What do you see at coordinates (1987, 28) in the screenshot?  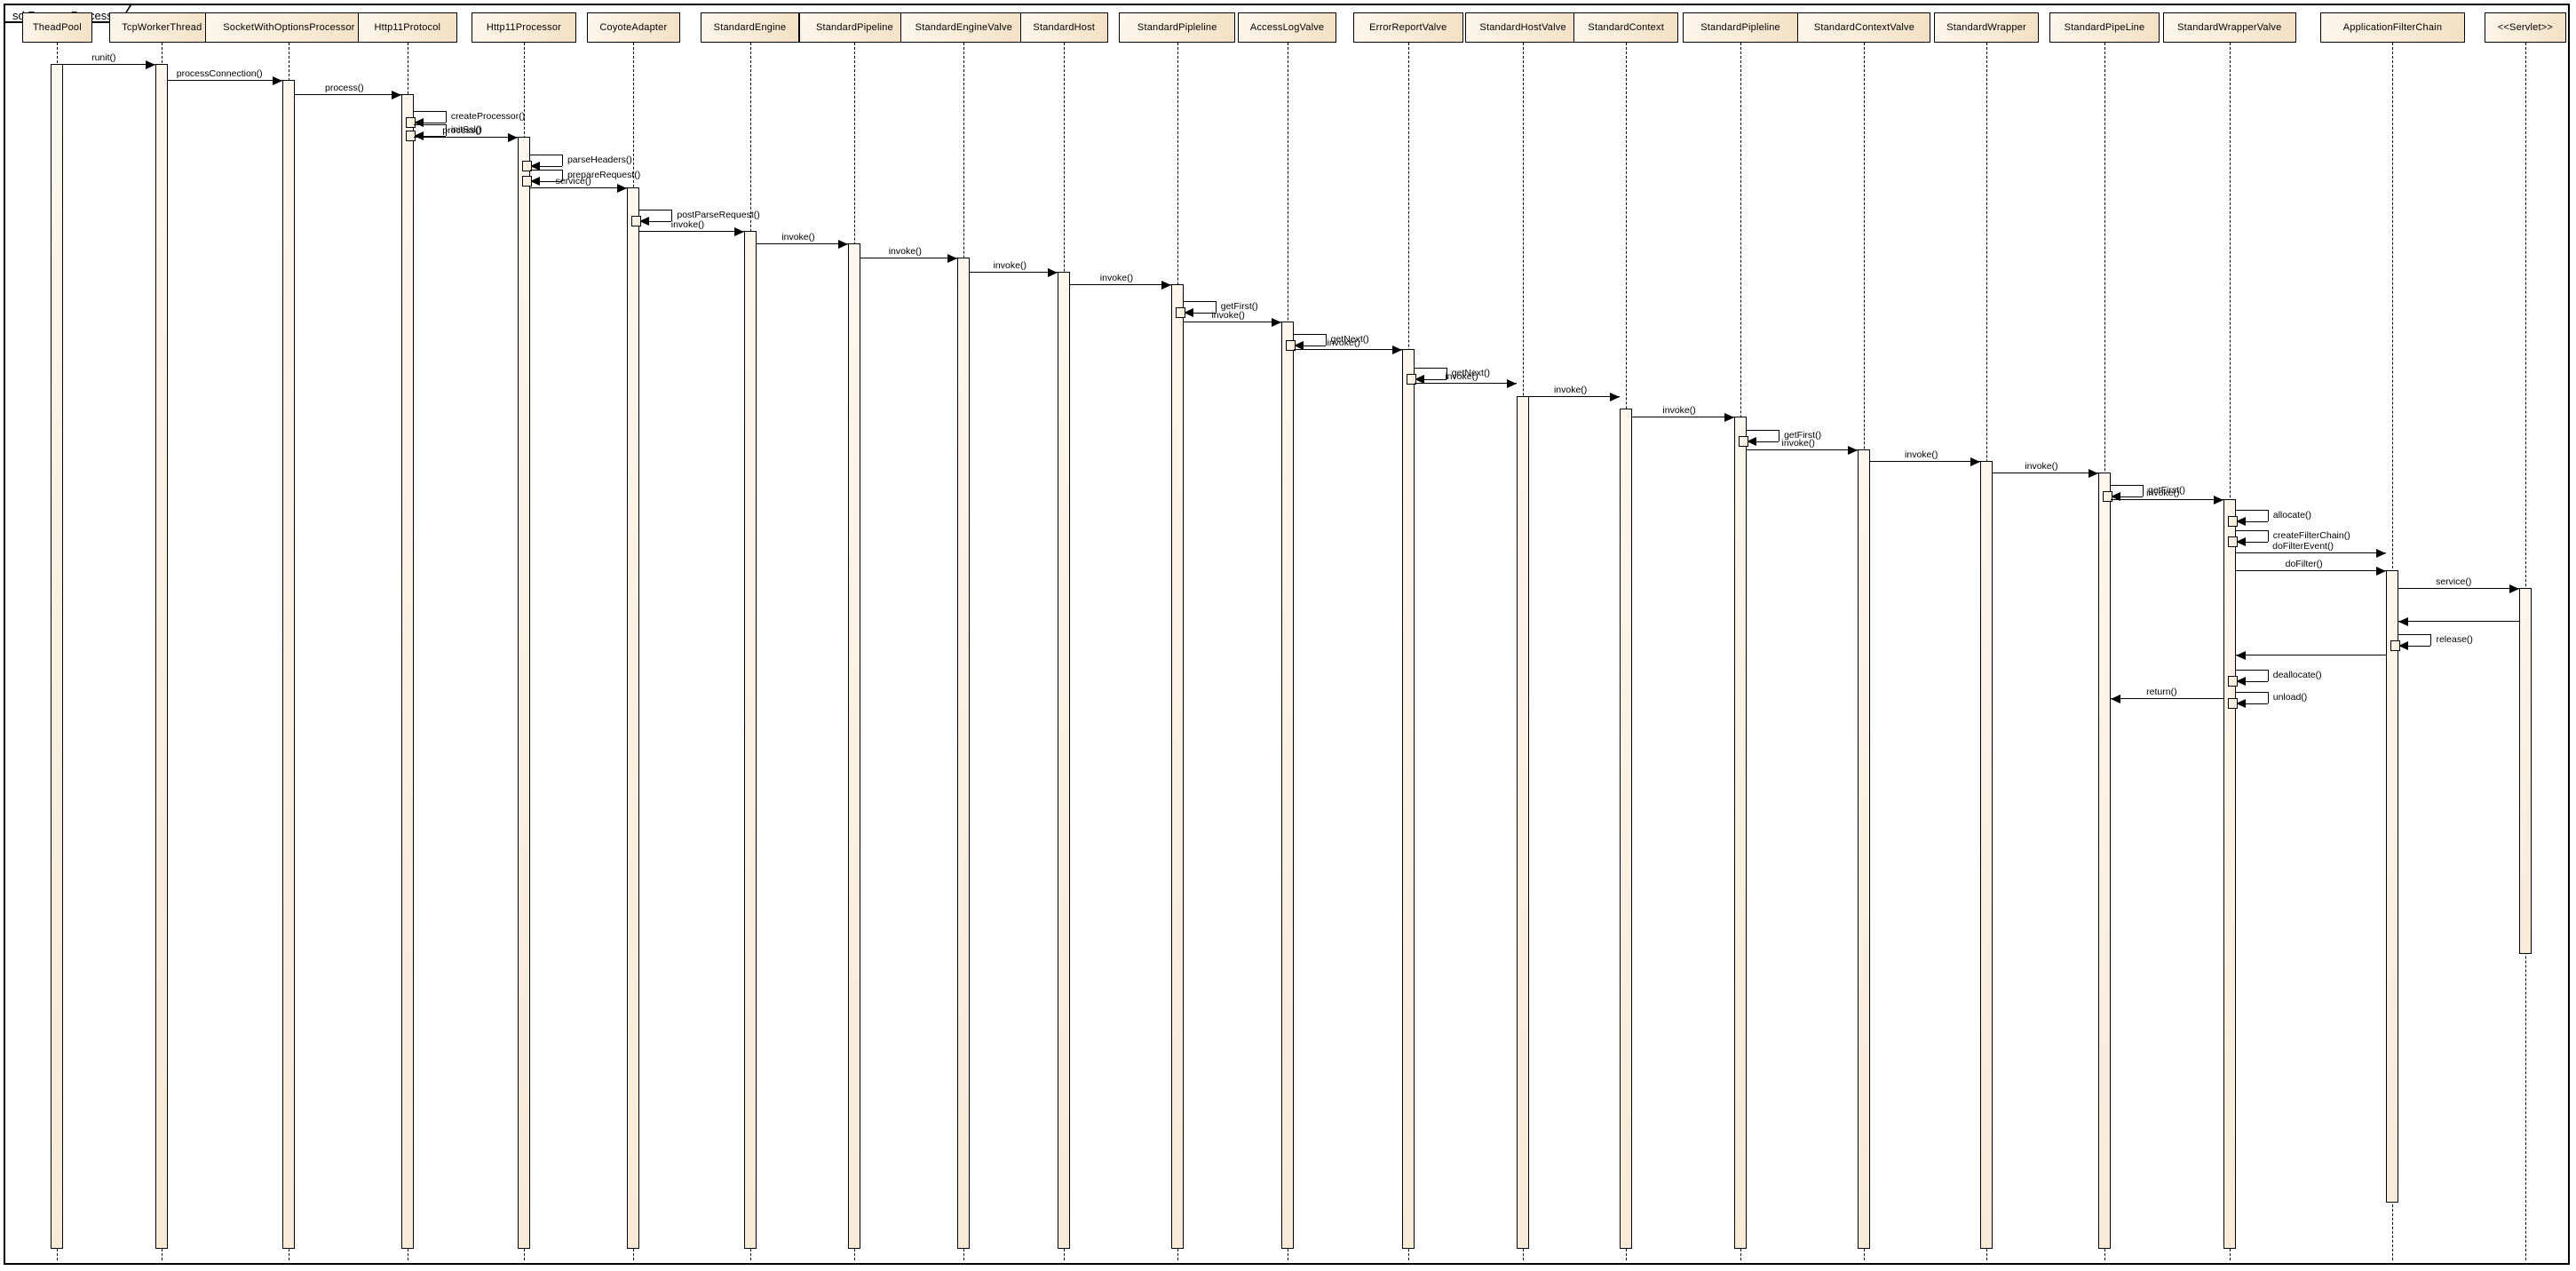 I see `lifeline-box: StandardWrapper` at bounding box center [1987, 28].